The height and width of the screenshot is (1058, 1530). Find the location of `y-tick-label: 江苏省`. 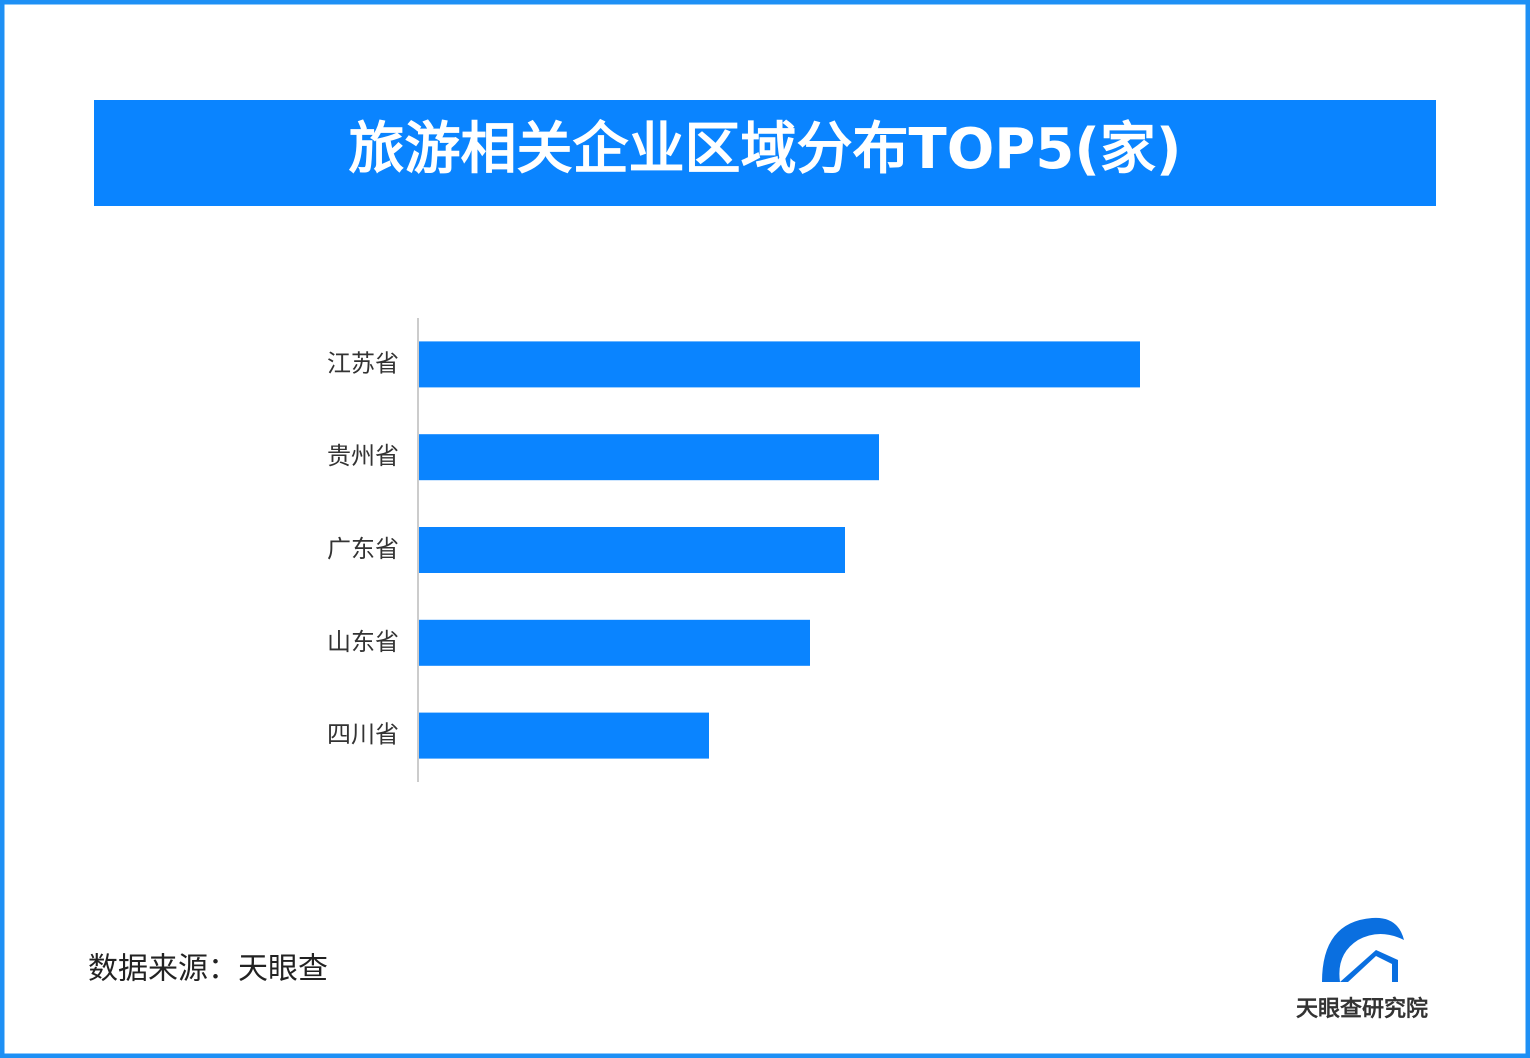

y-tick-label: 江苏省 is located at coordinates (363, 363).